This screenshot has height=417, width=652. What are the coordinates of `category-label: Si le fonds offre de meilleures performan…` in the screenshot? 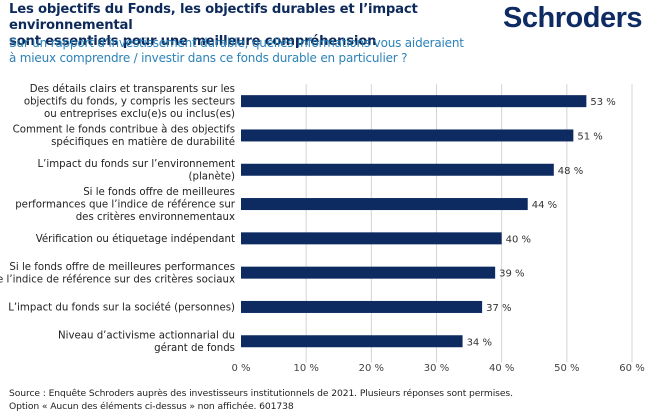 It's located at (125, 205).